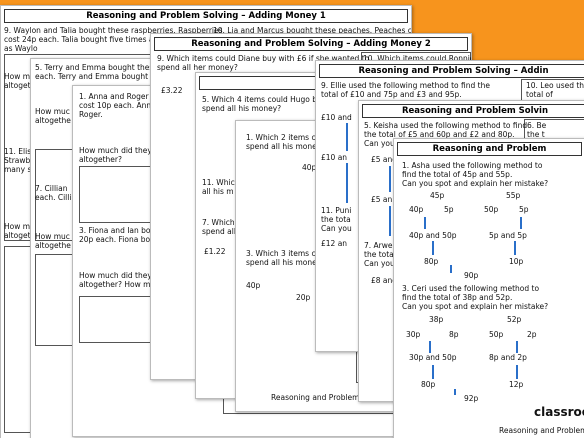  What do you see at coordinates (508, 357) in the screenshot?
I see `text: 8p and 2p` at bounding box center [508, 357].